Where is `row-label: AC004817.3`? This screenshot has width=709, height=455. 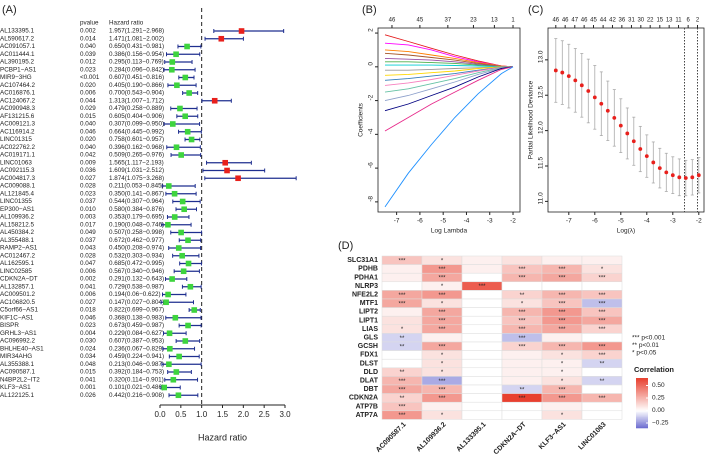 row-label: AC004817.3 is located at coordinates (18, 178).